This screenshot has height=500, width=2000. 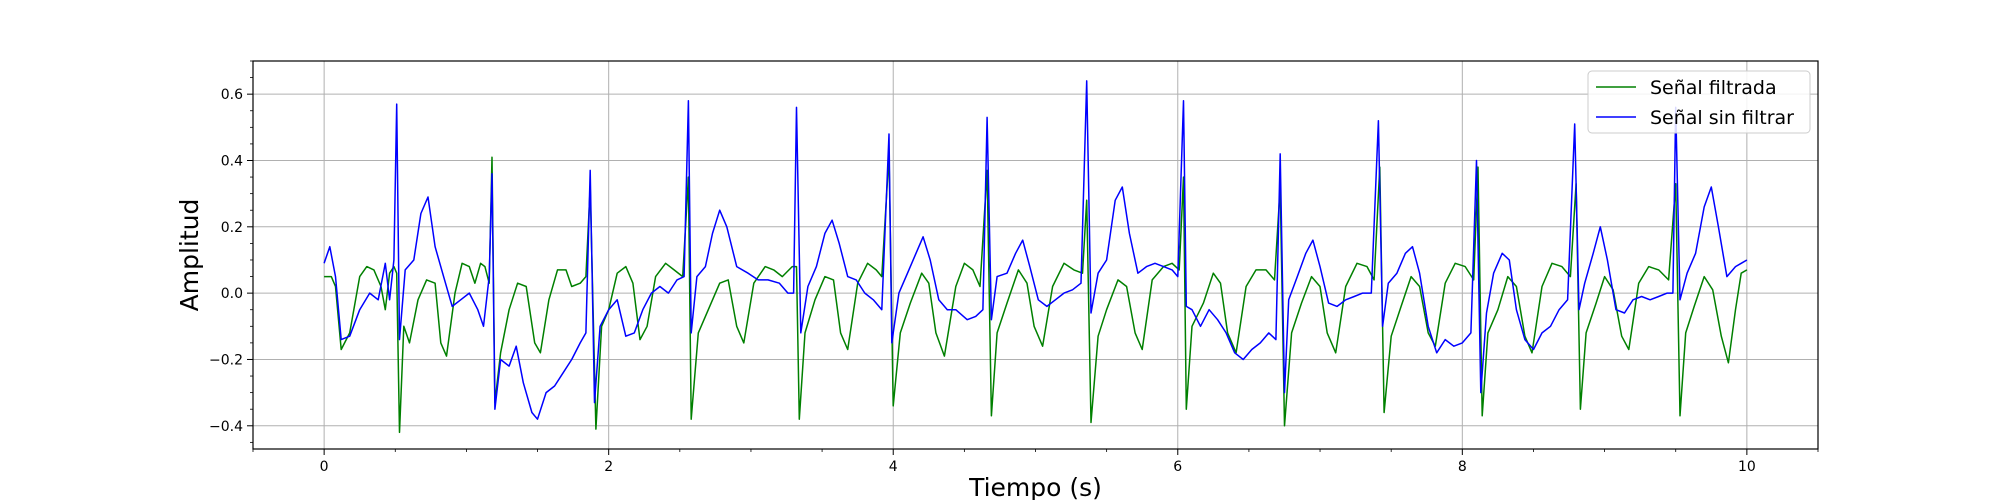 I want to click on y-tick-label: −0.2, so click(x=226, y=360).